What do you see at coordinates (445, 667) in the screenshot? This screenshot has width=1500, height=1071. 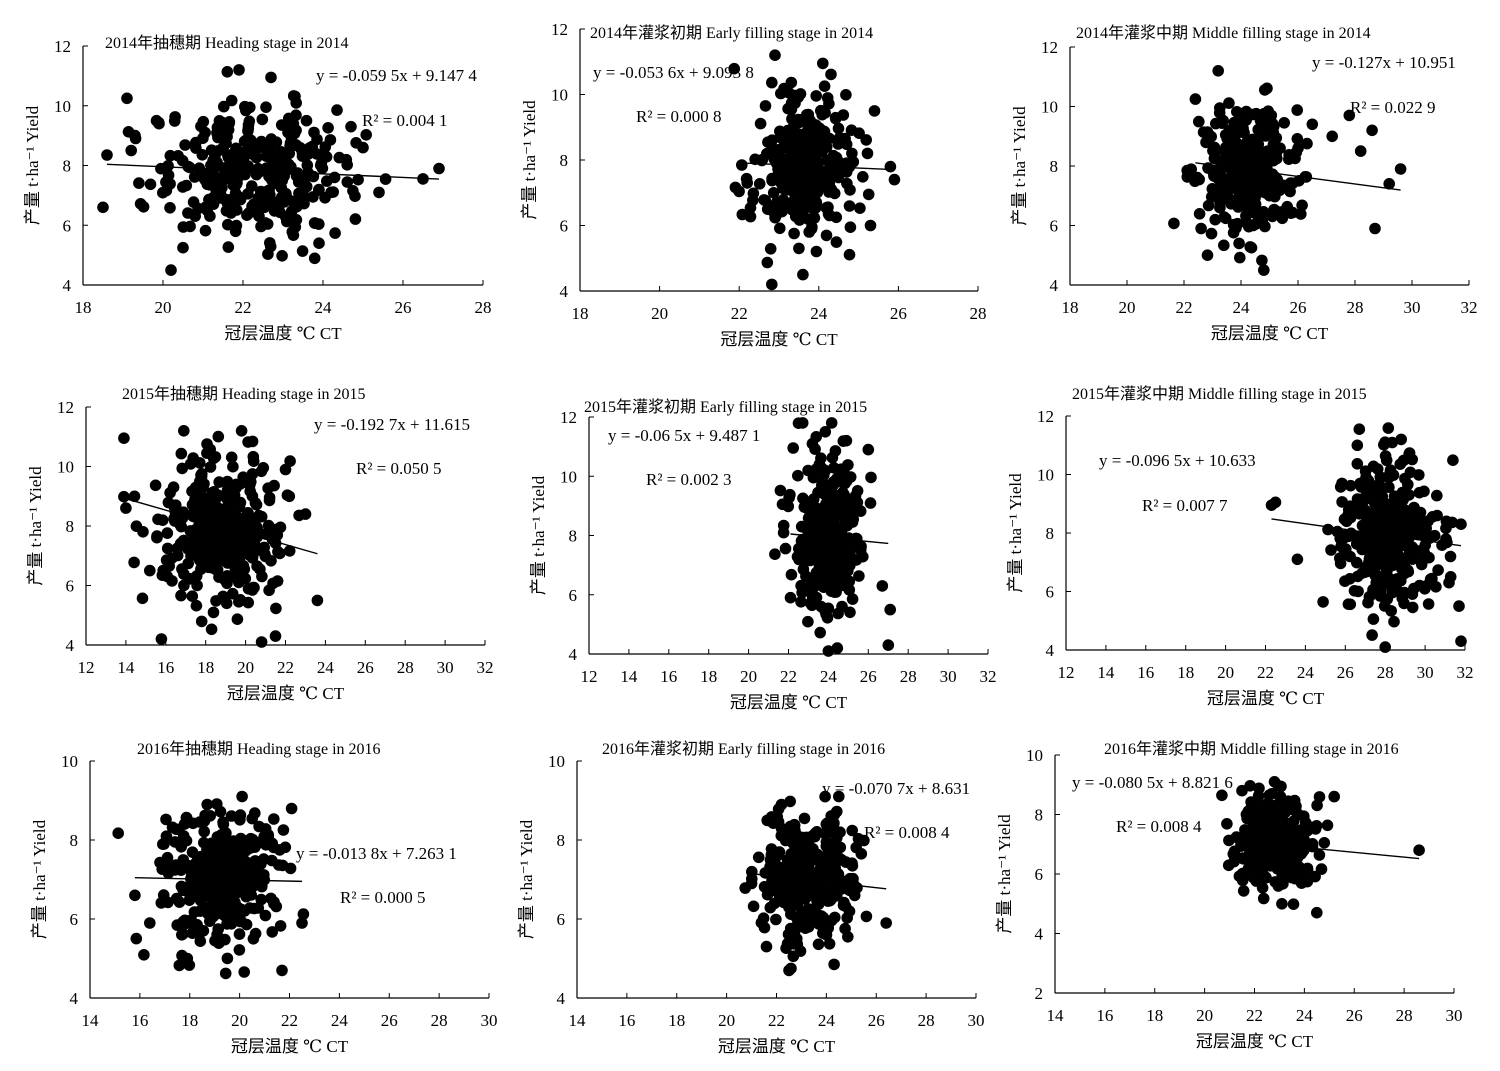 I see `x-tick-label: 30` at bounding box center [445, 667].